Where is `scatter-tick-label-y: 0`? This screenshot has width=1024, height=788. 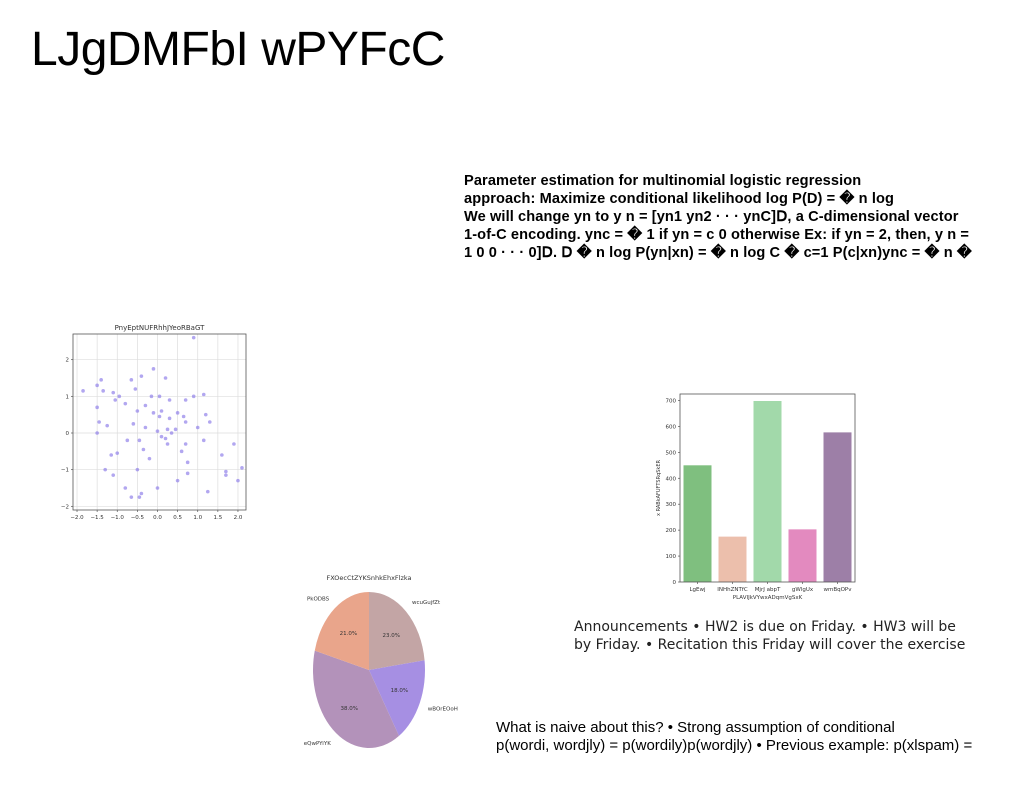 scatter-tick-label-y: 0 is located at coordinates (68, 434).